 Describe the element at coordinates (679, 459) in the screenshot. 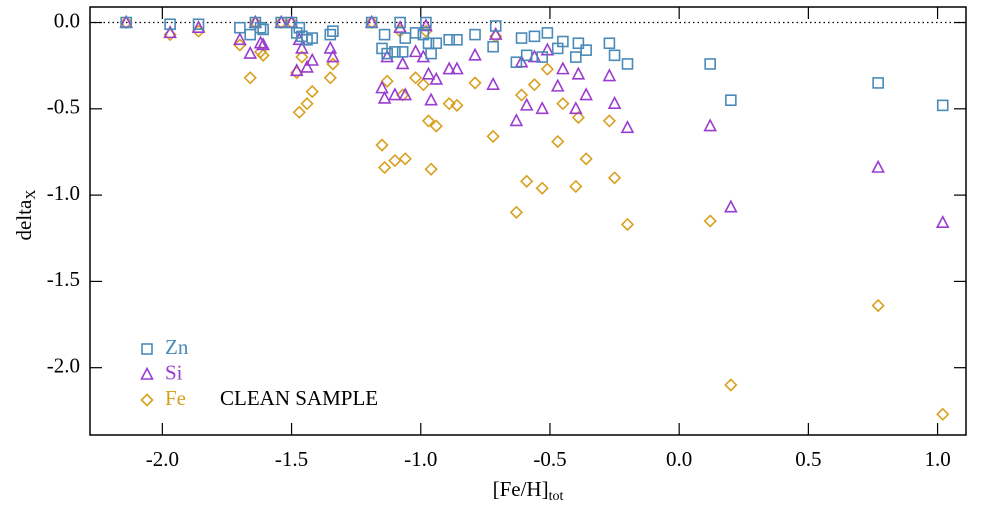

I see `x-tick-label: 0.0` at that location.